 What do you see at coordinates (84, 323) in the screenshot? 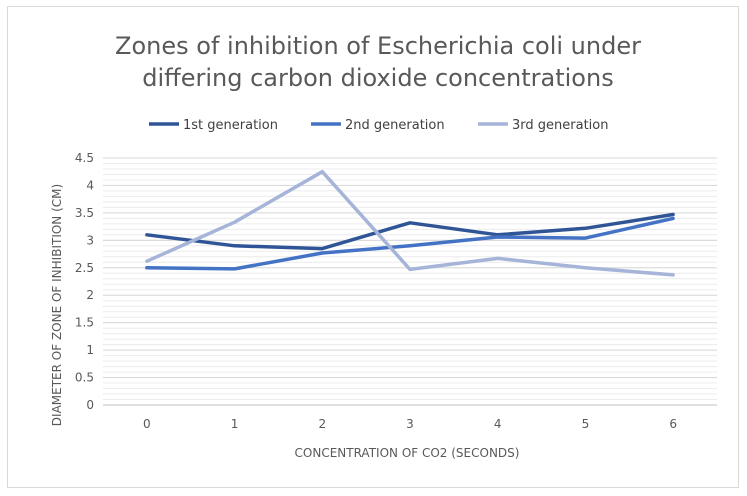
I see `y-tick-label: 1.5` at bounding box center [84, 323].